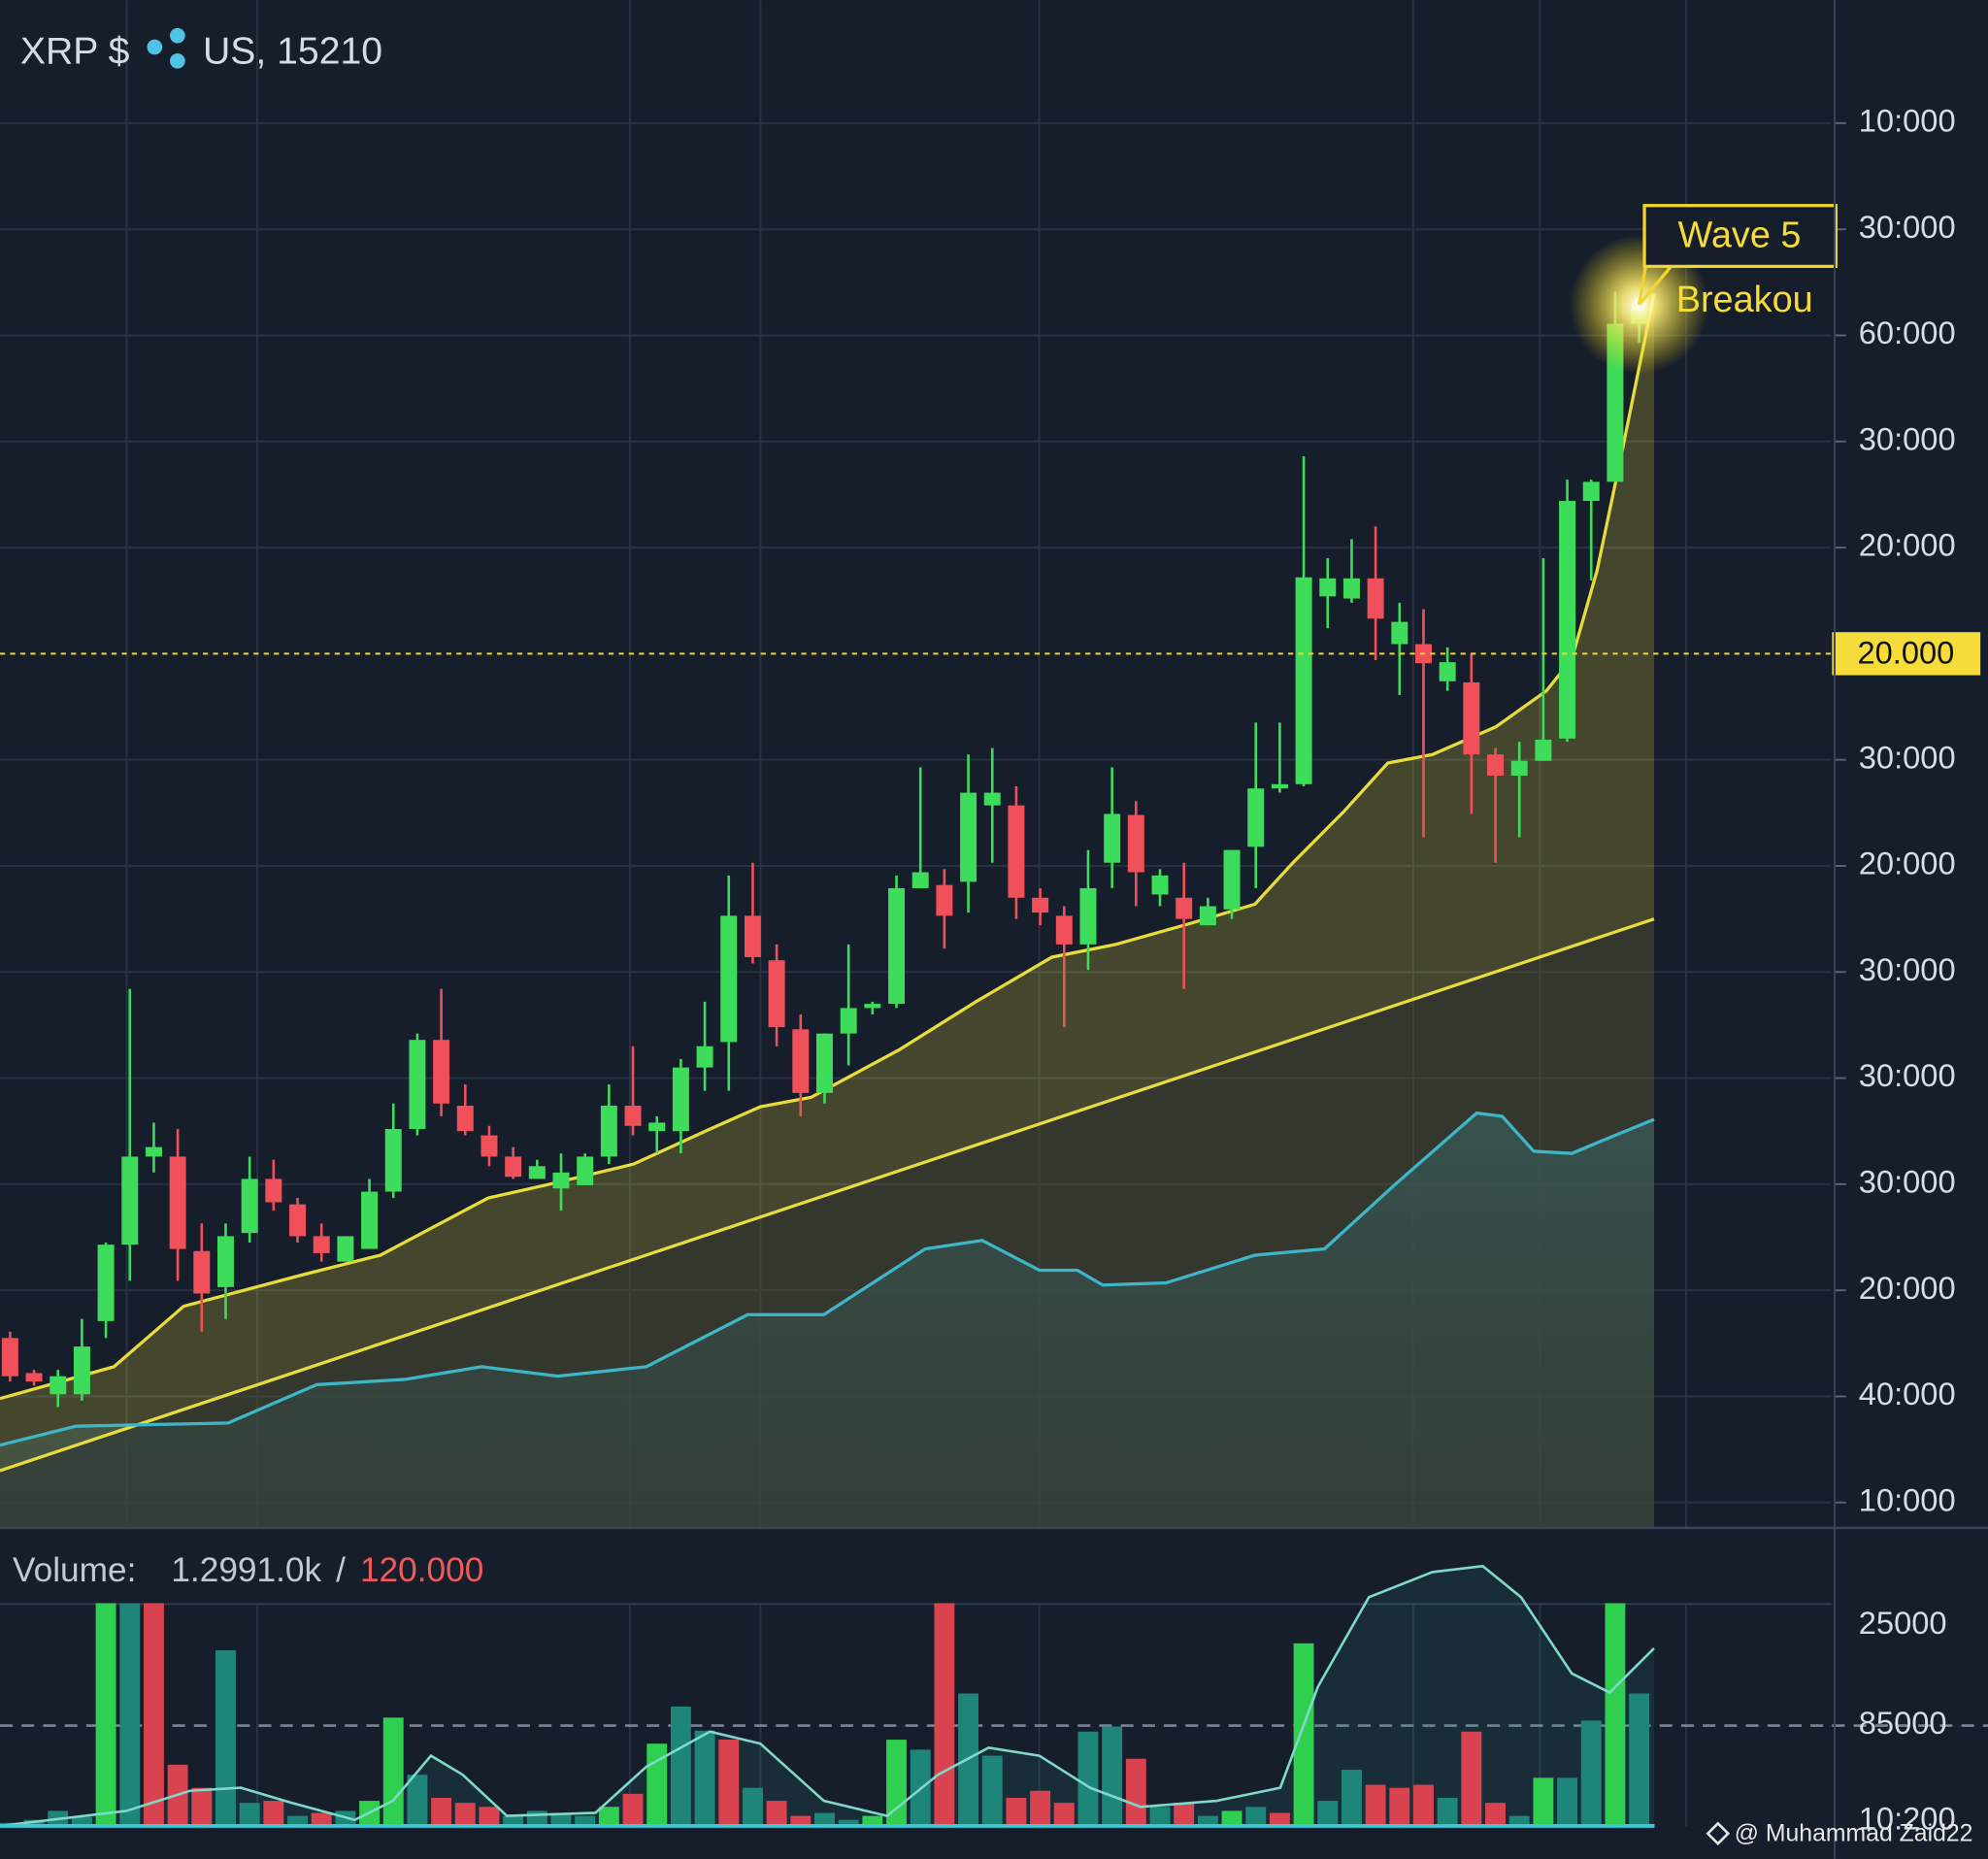 Image resolution: width=1988 pixels, height=1859 pixels. Describe the element at coordinates (1719, 1834) in the screenshot. I see `watermark-icon` at that location.